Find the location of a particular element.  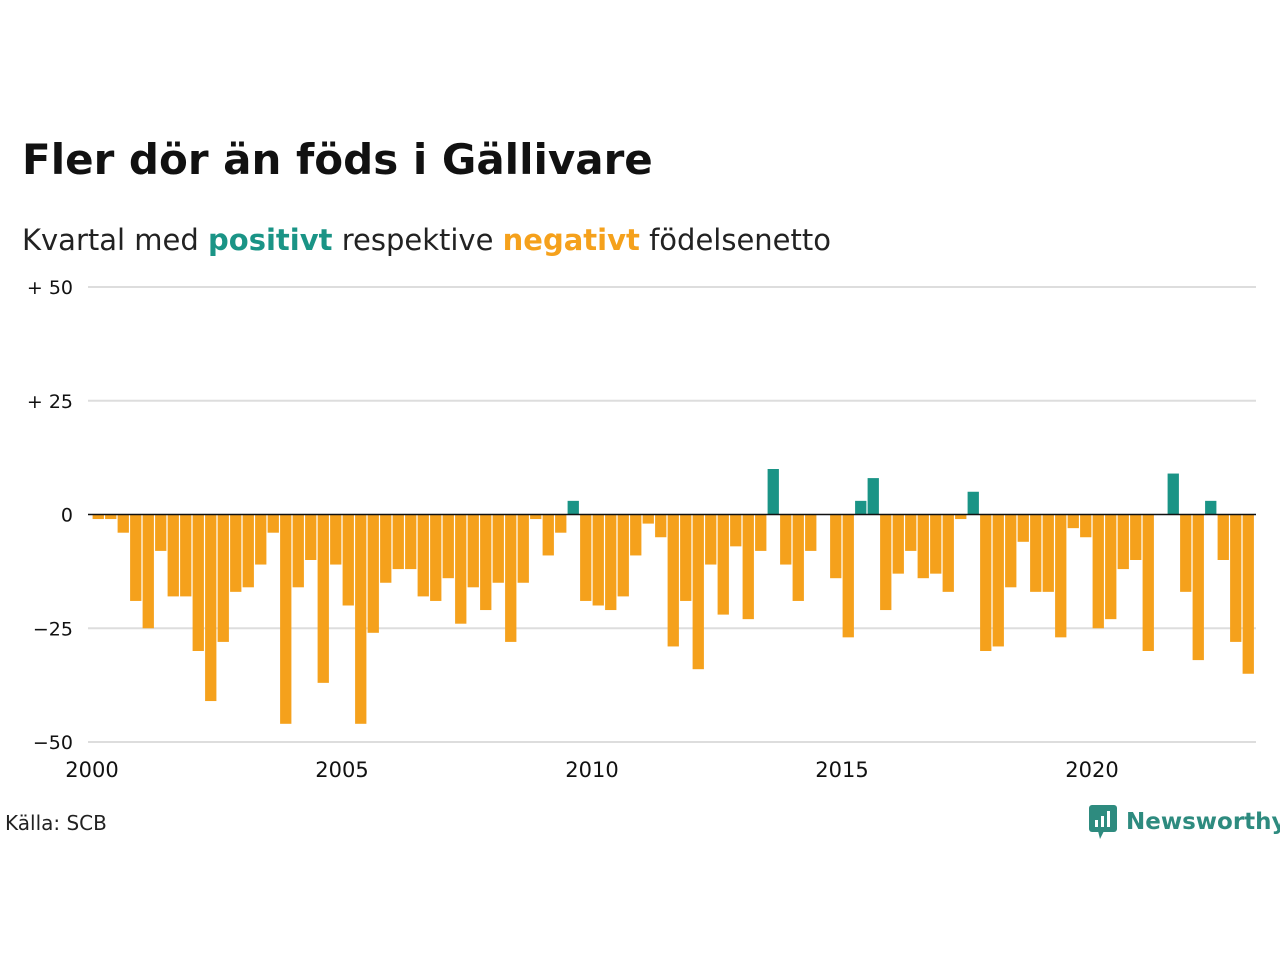

subtitle-middle: respektive is located at coordinates (417, 240).